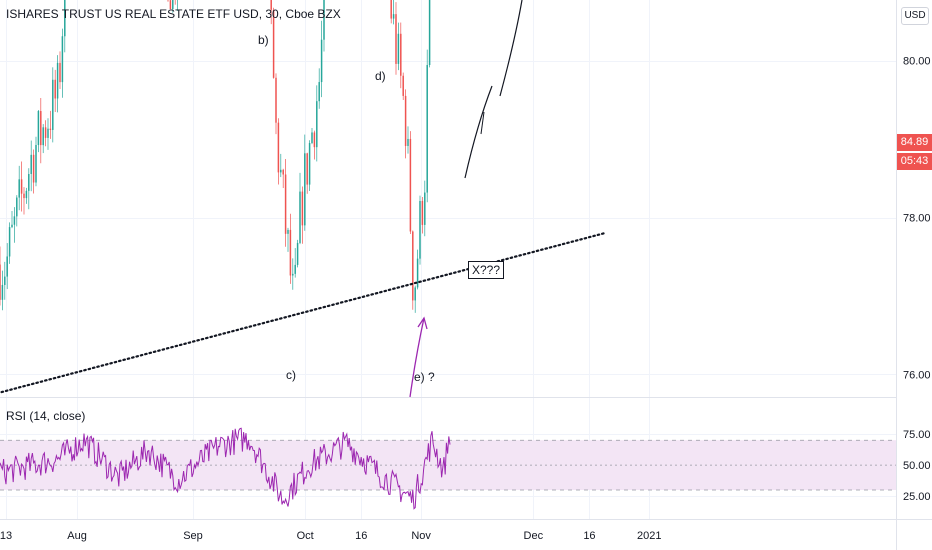 The height and width of the screenshot is (550, 932). What do you see at coordinates (225, 468) in the screenshot?
I see `rsi-line` at bounding box center [225, 468].